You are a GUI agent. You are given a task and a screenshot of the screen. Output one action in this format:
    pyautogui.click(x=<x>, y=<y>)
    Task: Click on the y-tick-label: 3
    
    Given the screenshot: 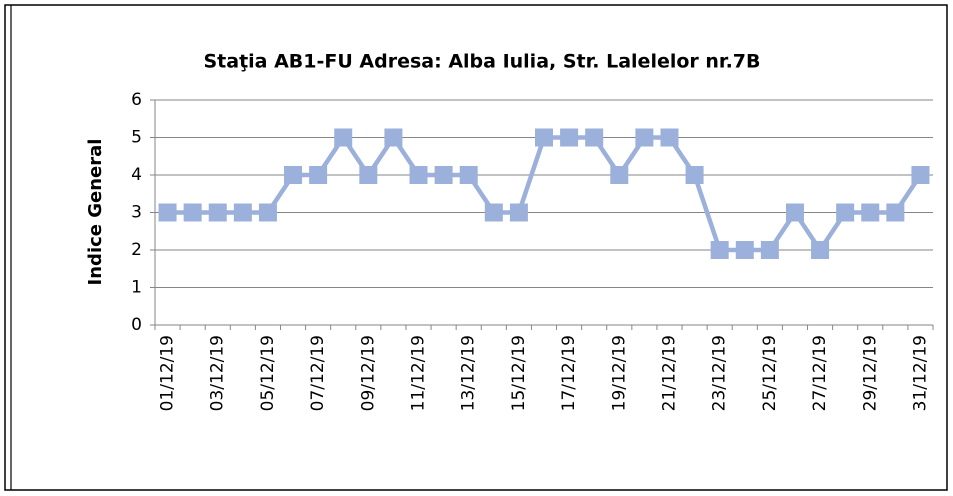 What is the action you would take?
    pyautogui.click(x=136, y=213)
    